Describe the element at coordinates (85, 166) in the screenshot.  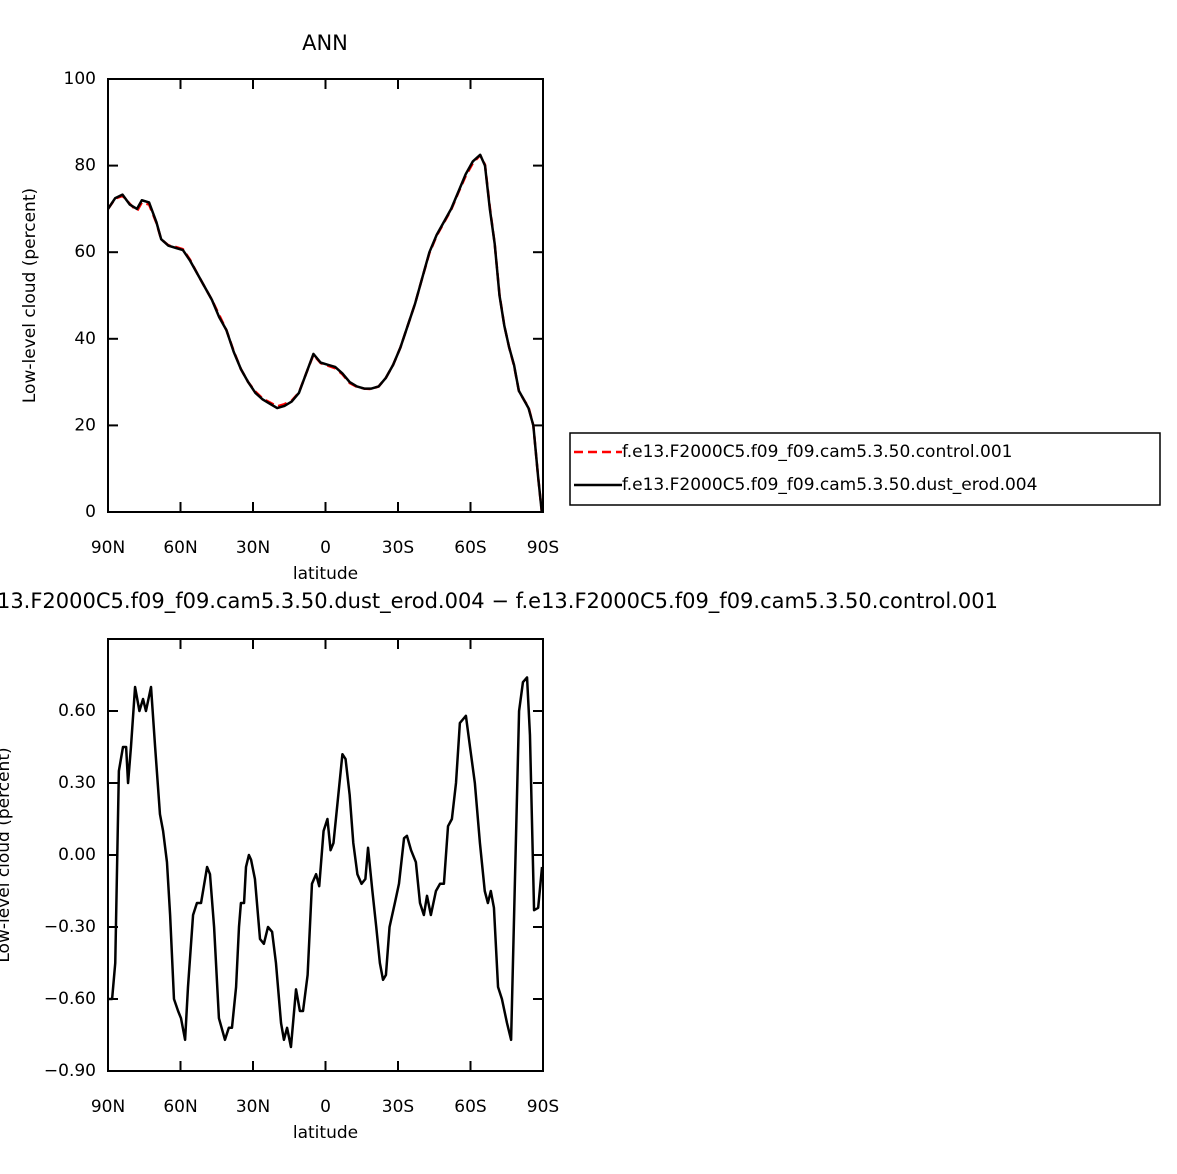
I see `y-tick-label: 80` at that location.